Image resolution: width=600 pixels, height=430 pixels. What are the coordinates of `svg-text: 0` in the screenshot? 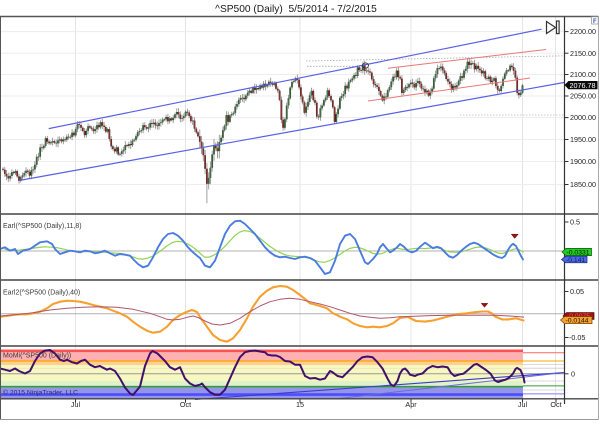 It's located at (573, 373).